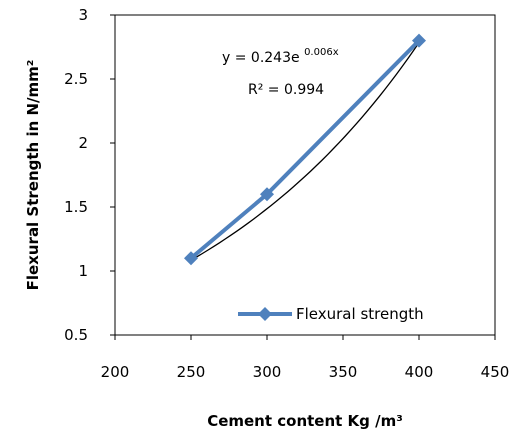  Describe the element at coordinates (191, 372) in the screenshot. I see `x-tick-label: 250` at that location.